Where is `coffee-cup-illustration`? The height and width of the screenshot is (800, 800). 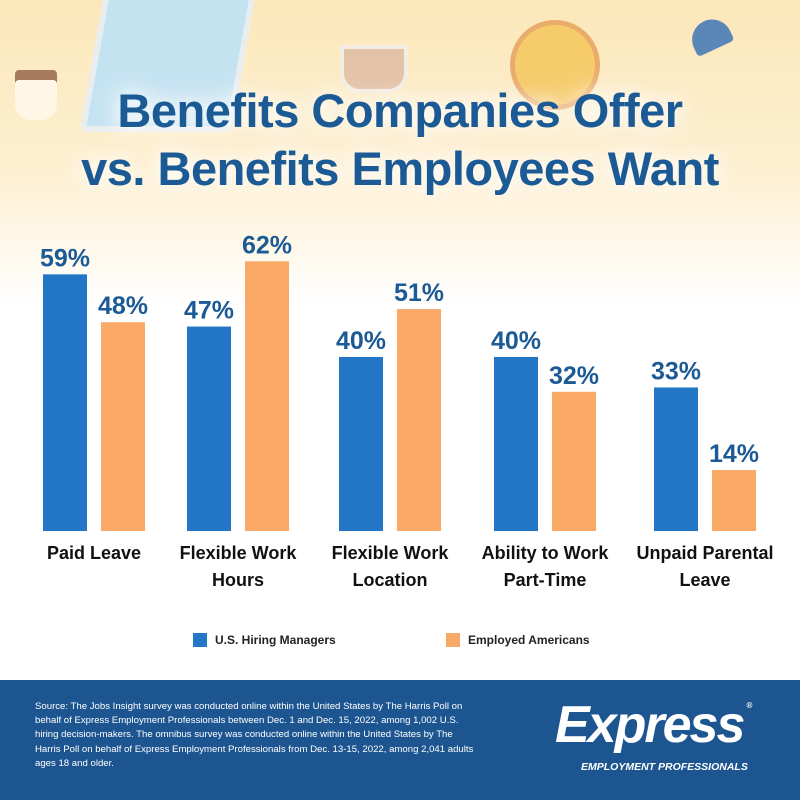
coffee-cup-illustration is located at coordinates (36, 95).